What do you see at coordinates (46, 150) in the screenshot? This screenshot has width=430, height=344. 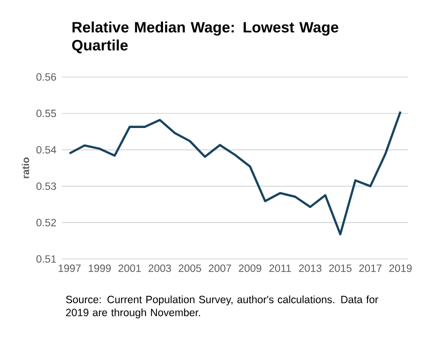 I see `y-tick-label: 0.54` at bounding box center [46, 150].